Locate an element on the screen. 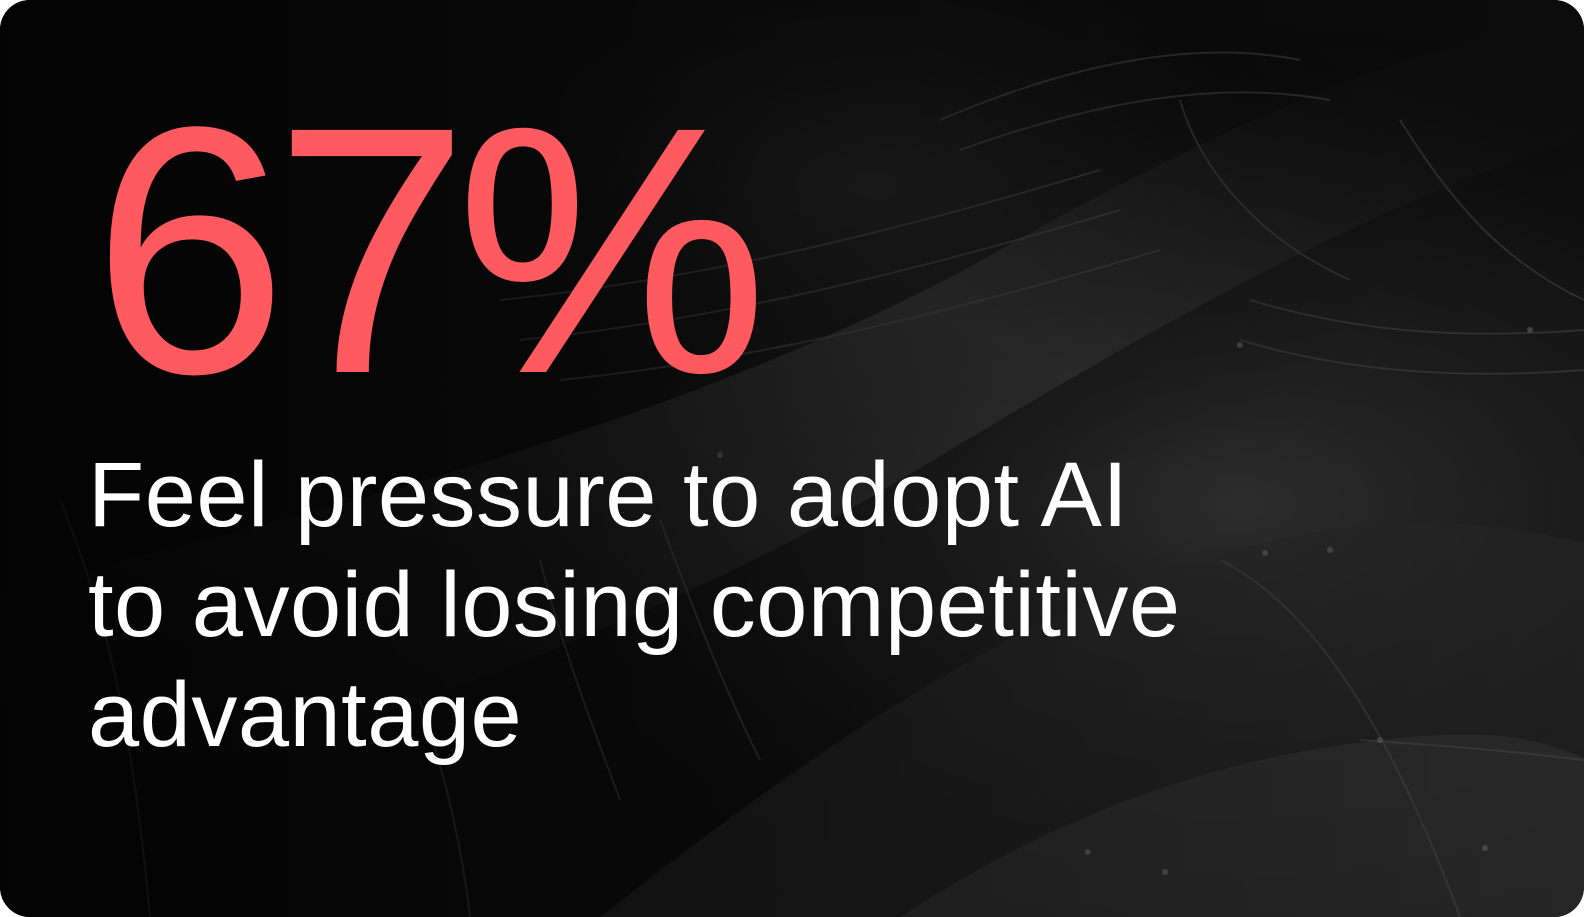  caption-line-1: Feel pressure to adopt AI is located at coordinates (608, 495).